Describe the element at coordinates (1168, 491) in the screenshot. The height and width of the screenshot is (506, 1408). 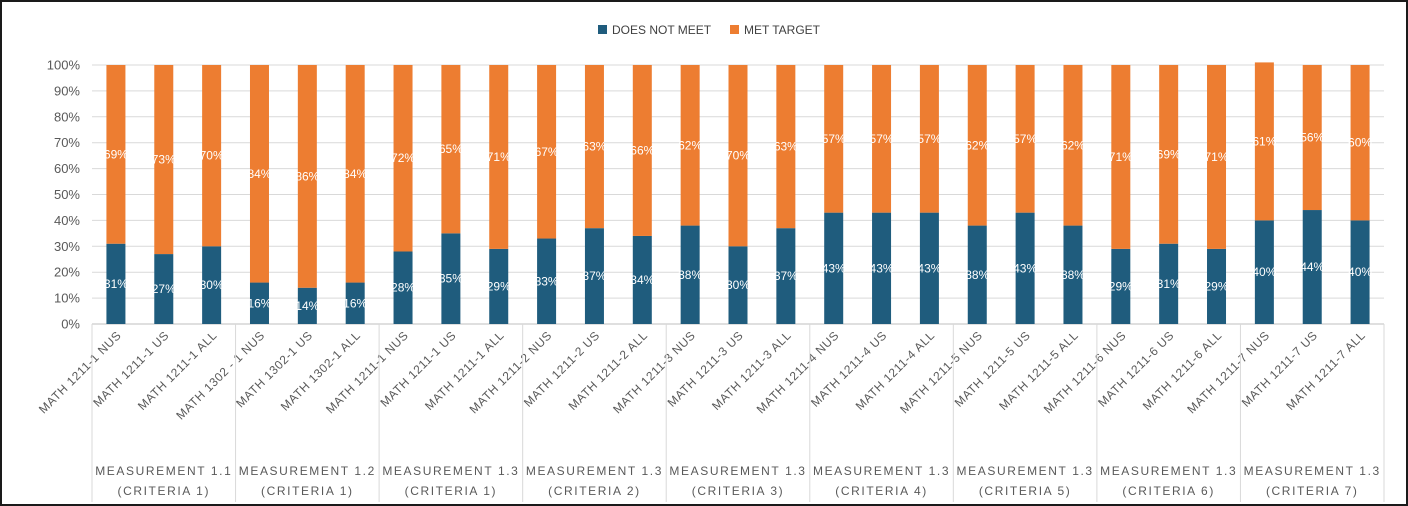
I see `group-label-line2: (CRITERIA 6)` at that location.